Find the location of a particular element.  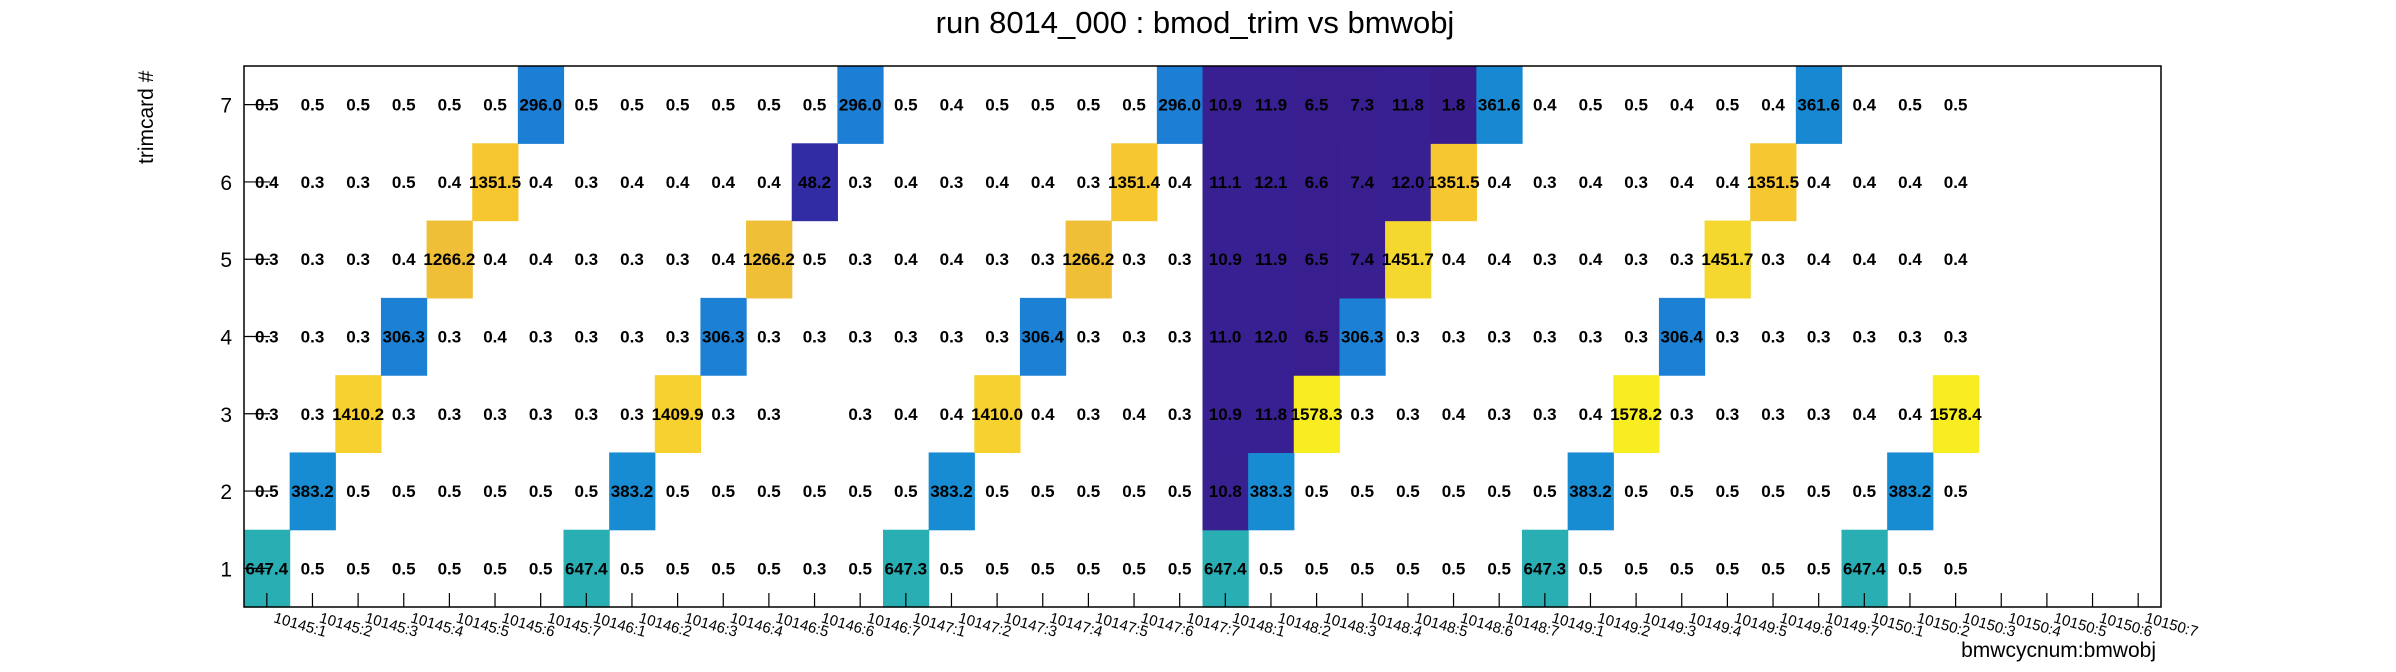

y-tick-label: 5 is located at coordinates (226, 260).